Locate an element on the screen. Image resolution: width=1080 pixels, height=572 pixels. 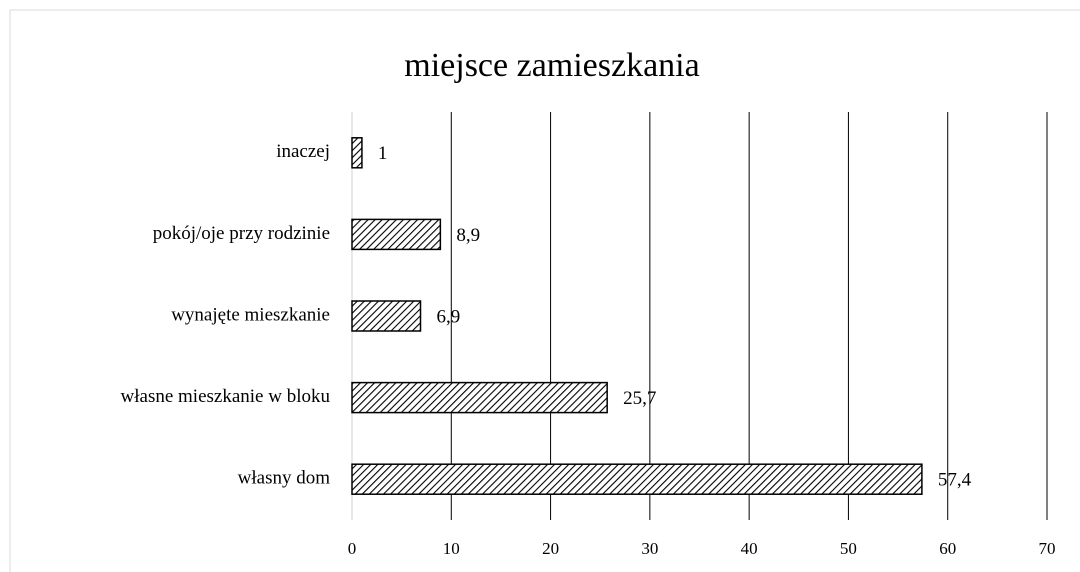
x-tick-label: 20 is located at coordinates (550, 548).